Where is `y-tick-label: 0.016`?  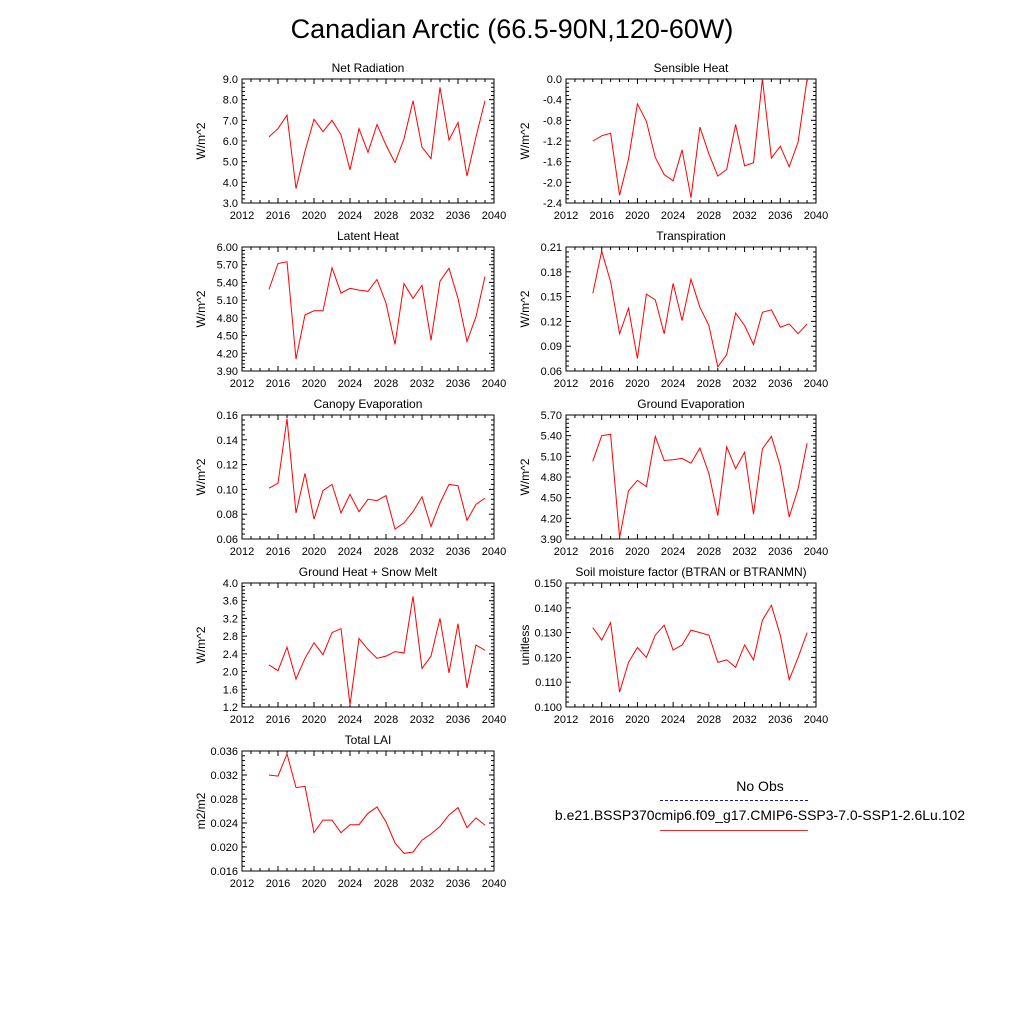
y-tick-label: 0.016 is located at coordinates (224, 872).